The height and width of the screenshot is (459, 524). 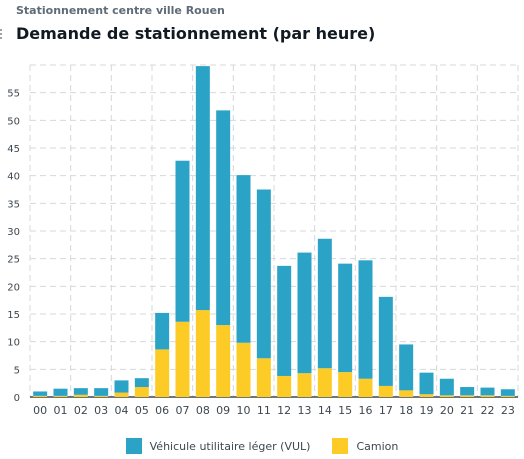 What do you see at coordinates (284, 410) in the screenshot?
I see `x-tick-label: 12` at bounding box center [284, 410].